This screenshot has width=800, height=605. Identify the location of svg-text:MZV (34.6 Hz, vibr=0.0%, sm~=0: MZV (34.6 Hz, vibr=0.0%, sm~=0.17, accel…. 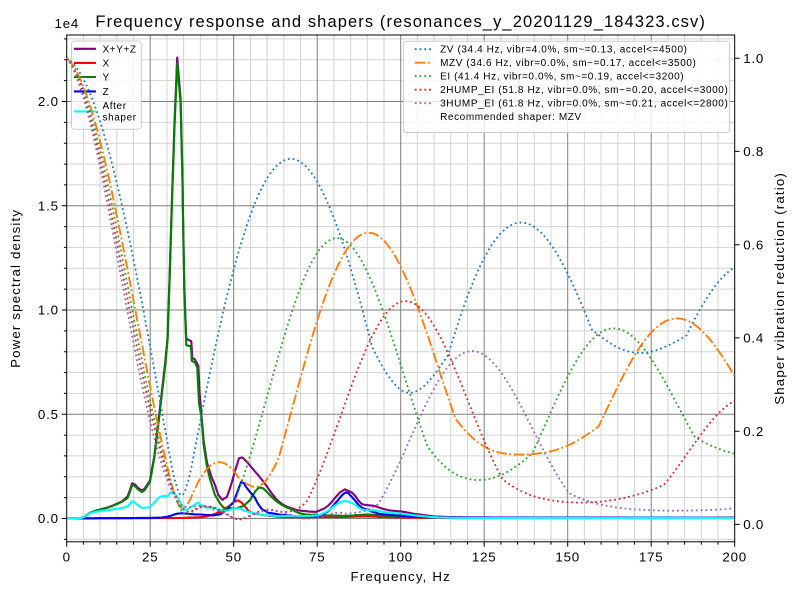
(568, 63).